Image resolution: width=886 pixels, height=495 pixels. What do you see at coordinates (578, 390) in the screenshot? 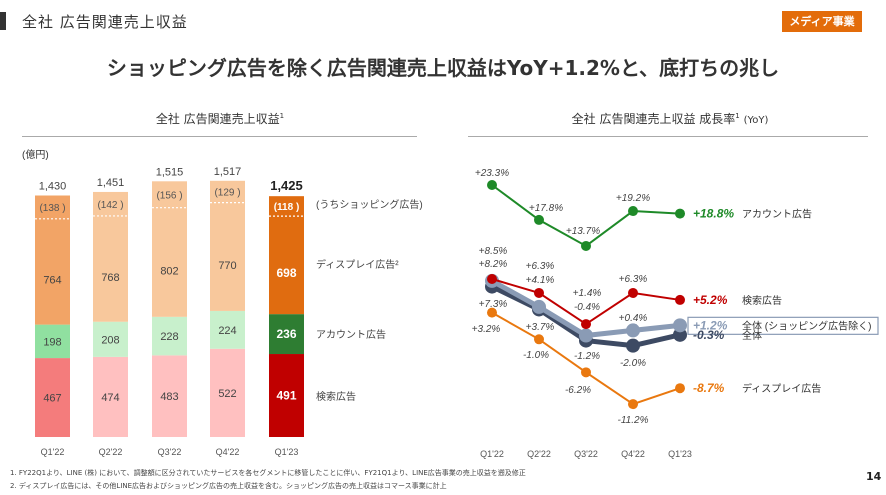
I see `point-label: -6.2%` at bounding box center [578, 390].